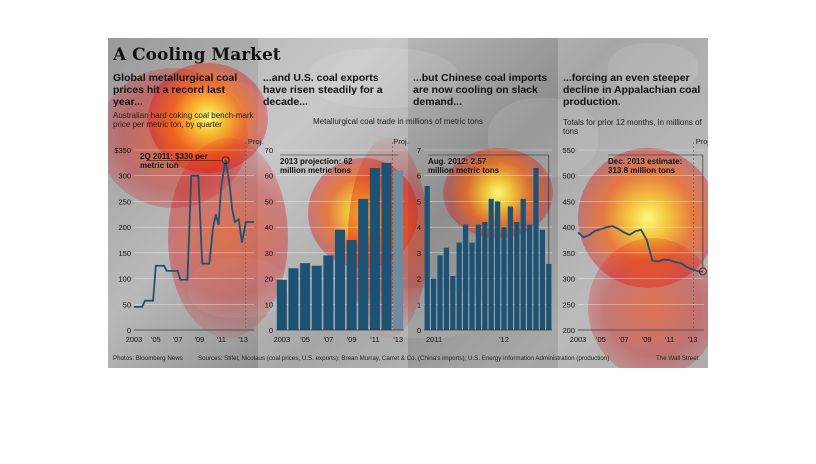 This screenshot has width=816, height=464. I want to click on y-tick-label: 450, so click(568, 201).